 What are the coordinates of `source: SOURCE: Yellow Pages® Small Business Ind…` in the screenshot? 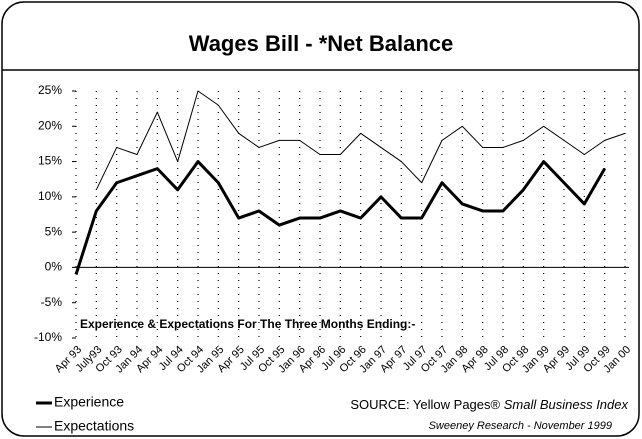 It's located at (489, 404).